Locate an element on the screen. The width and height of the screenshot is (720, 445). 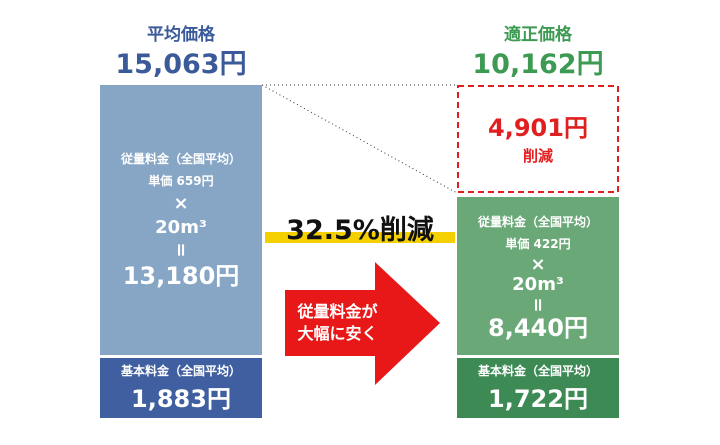
left-base: 基本料金（全国平均） 1,883円 is located at coordinates (181, 388).